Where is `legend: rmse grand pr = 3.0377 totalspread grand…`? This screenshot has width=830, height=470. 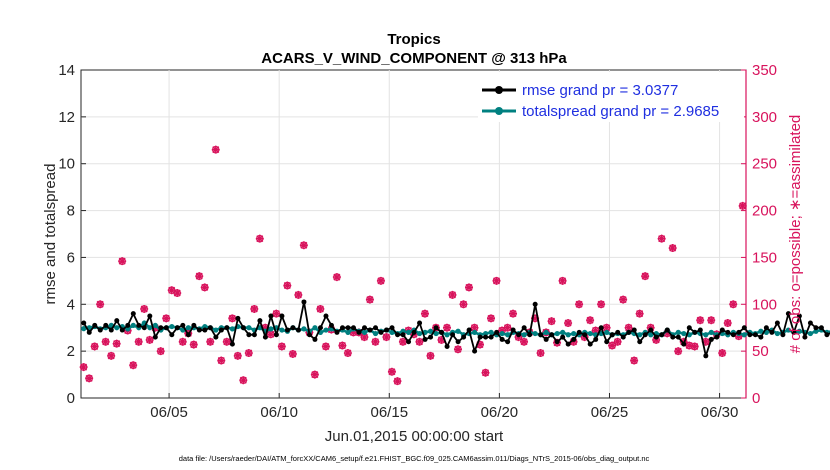 legend: rmse grand pr = 3.0377 totalspread grand… is located at coordinates (611, 97).